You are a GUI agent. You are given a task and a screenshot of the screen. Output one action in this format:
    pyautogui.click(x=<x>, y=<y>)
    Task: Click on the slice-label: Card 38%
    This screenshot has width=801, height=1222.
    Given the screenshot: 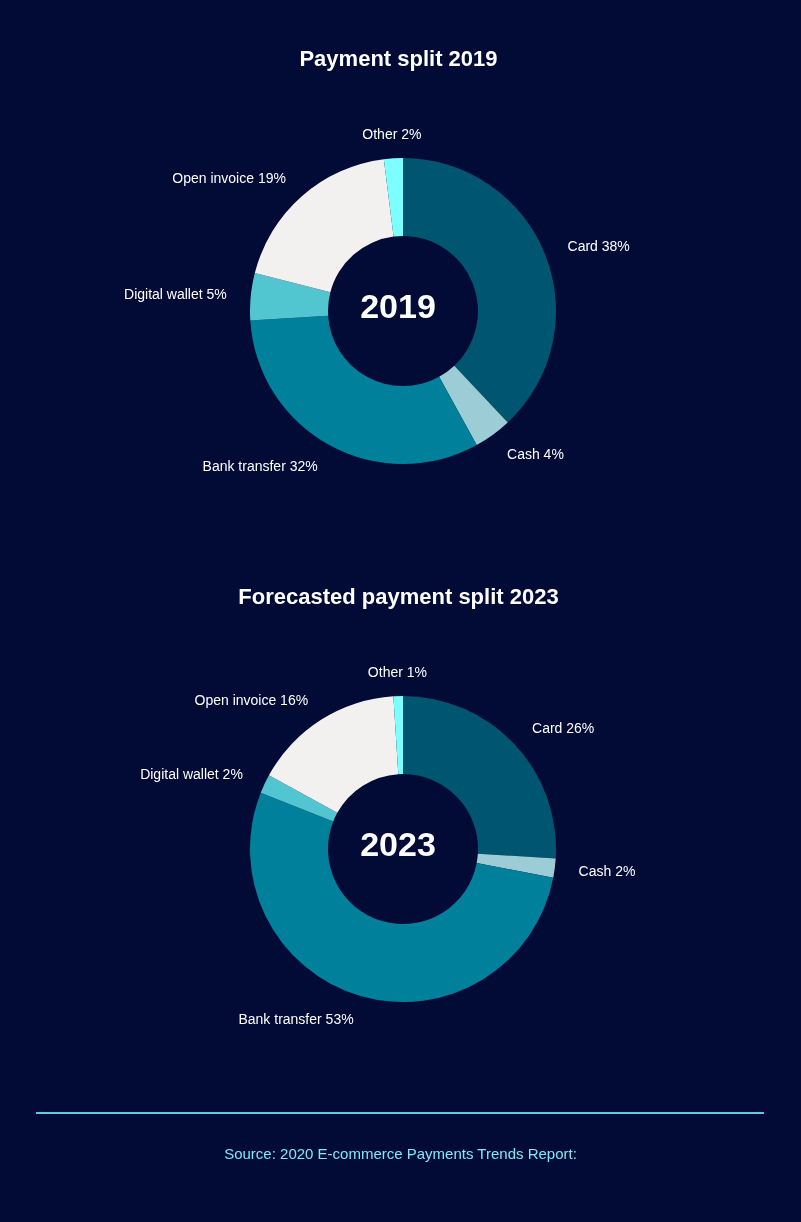 What is the action you would take?
    pyautogui.click(x=598, y=245)
    